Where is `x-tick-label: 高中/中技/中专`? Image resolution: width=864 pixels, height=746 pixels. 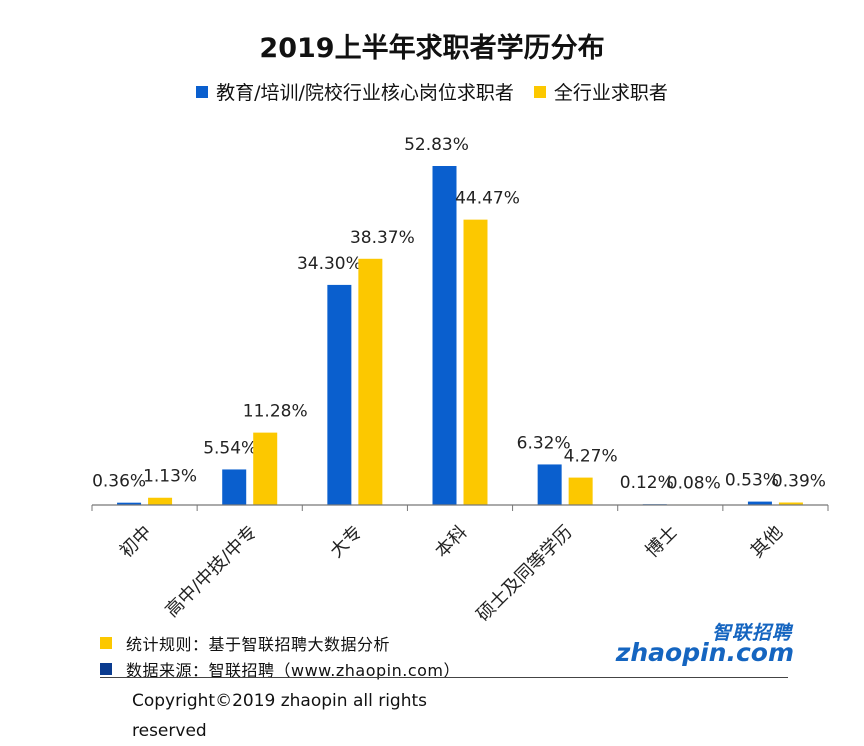
x-tick-label: 高中/中技/中专 is located at coordinates (211, 572).